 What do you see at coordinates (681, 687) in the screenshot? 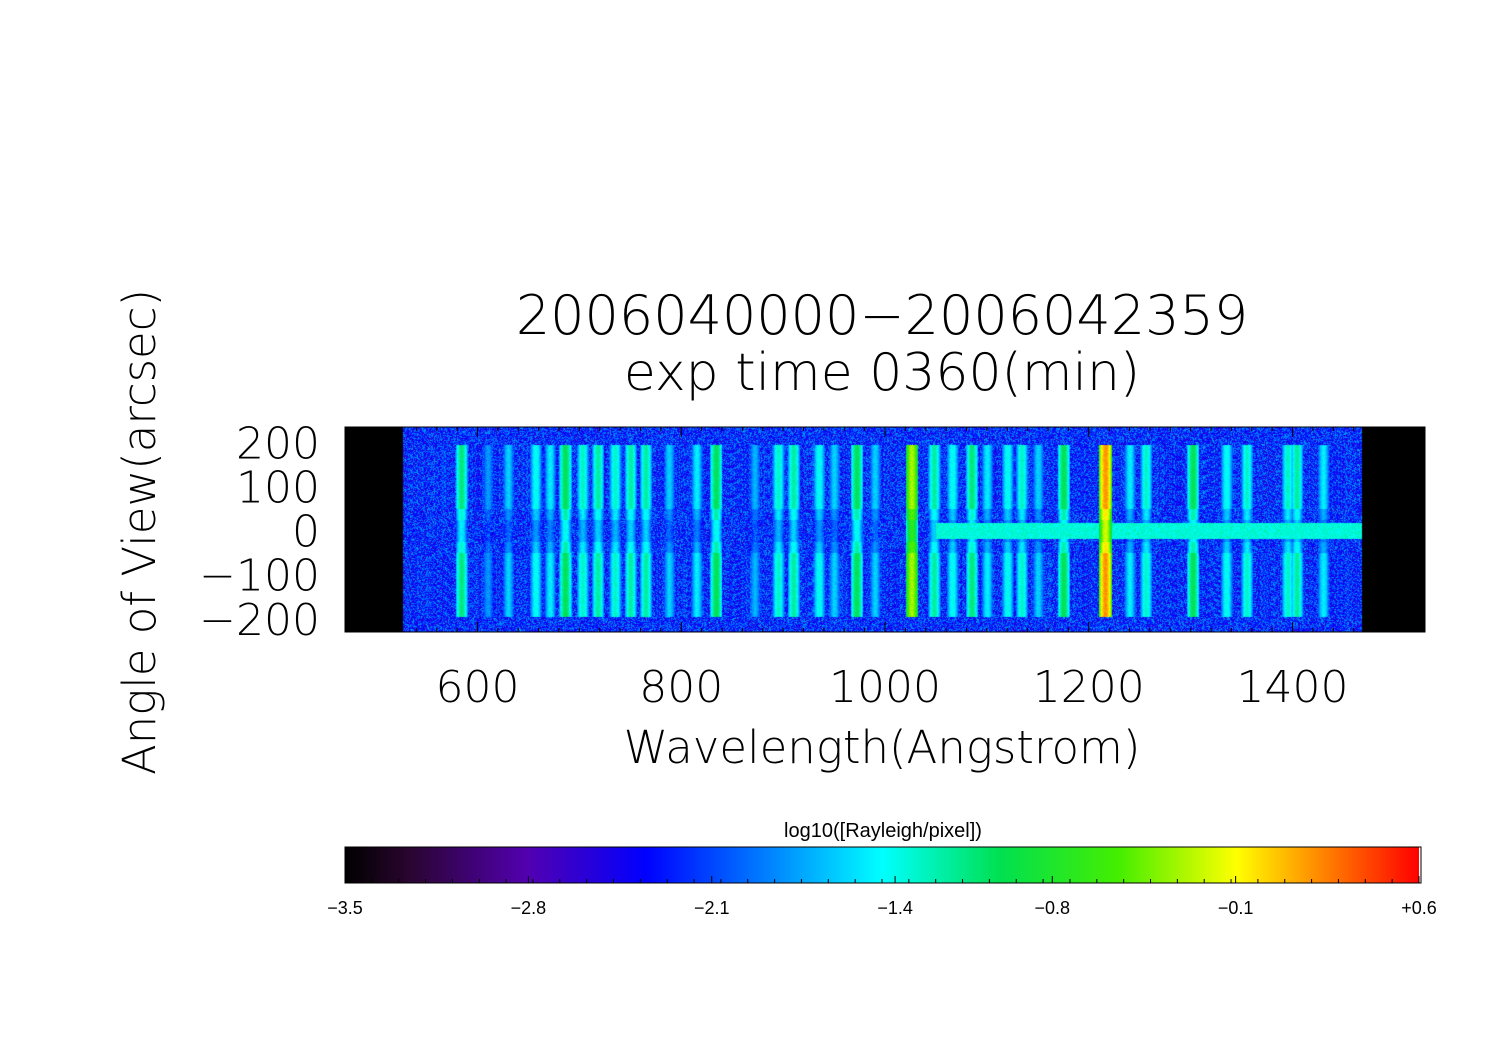
I see `x-tick-label: 800` at bounding box center [681, 687].